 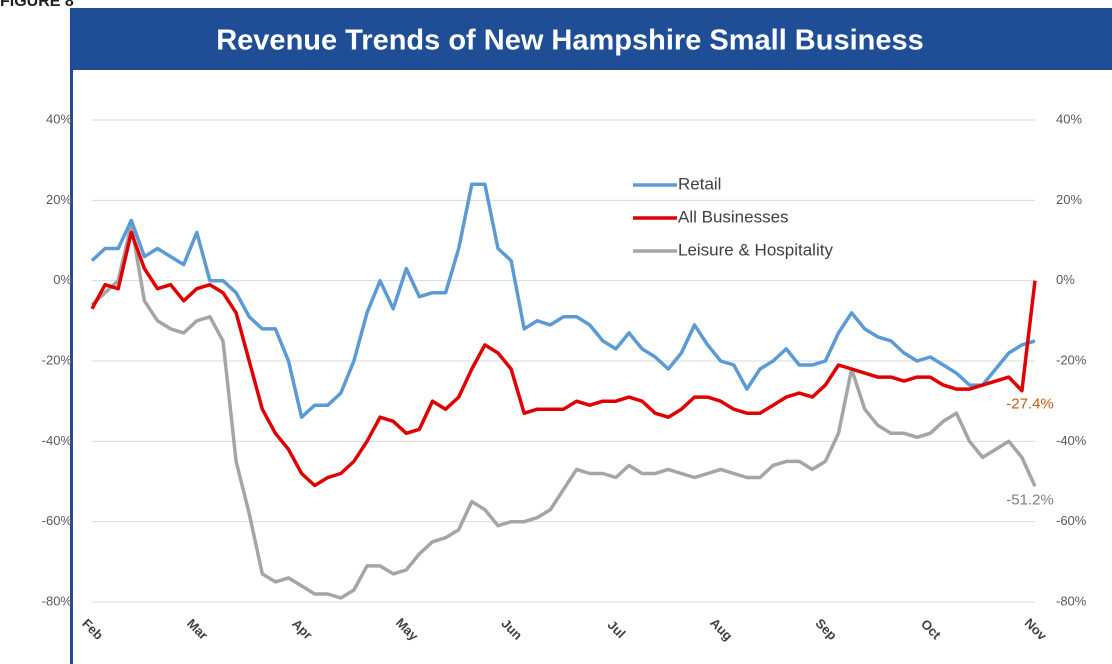 I want to click on x-tick-label: Nov, so click(x=1036, y=629).